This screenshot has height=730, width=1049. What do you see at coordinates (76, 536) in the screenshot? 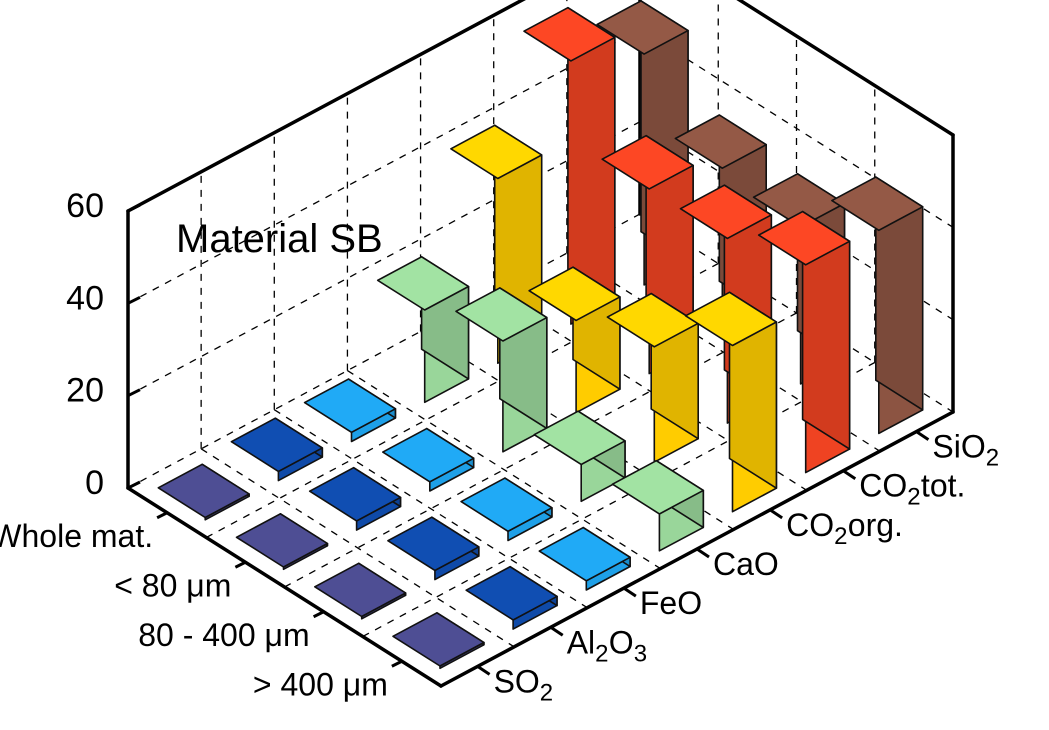
I see `fraction-label: Whole mat.` at bounding box center [76, 536].